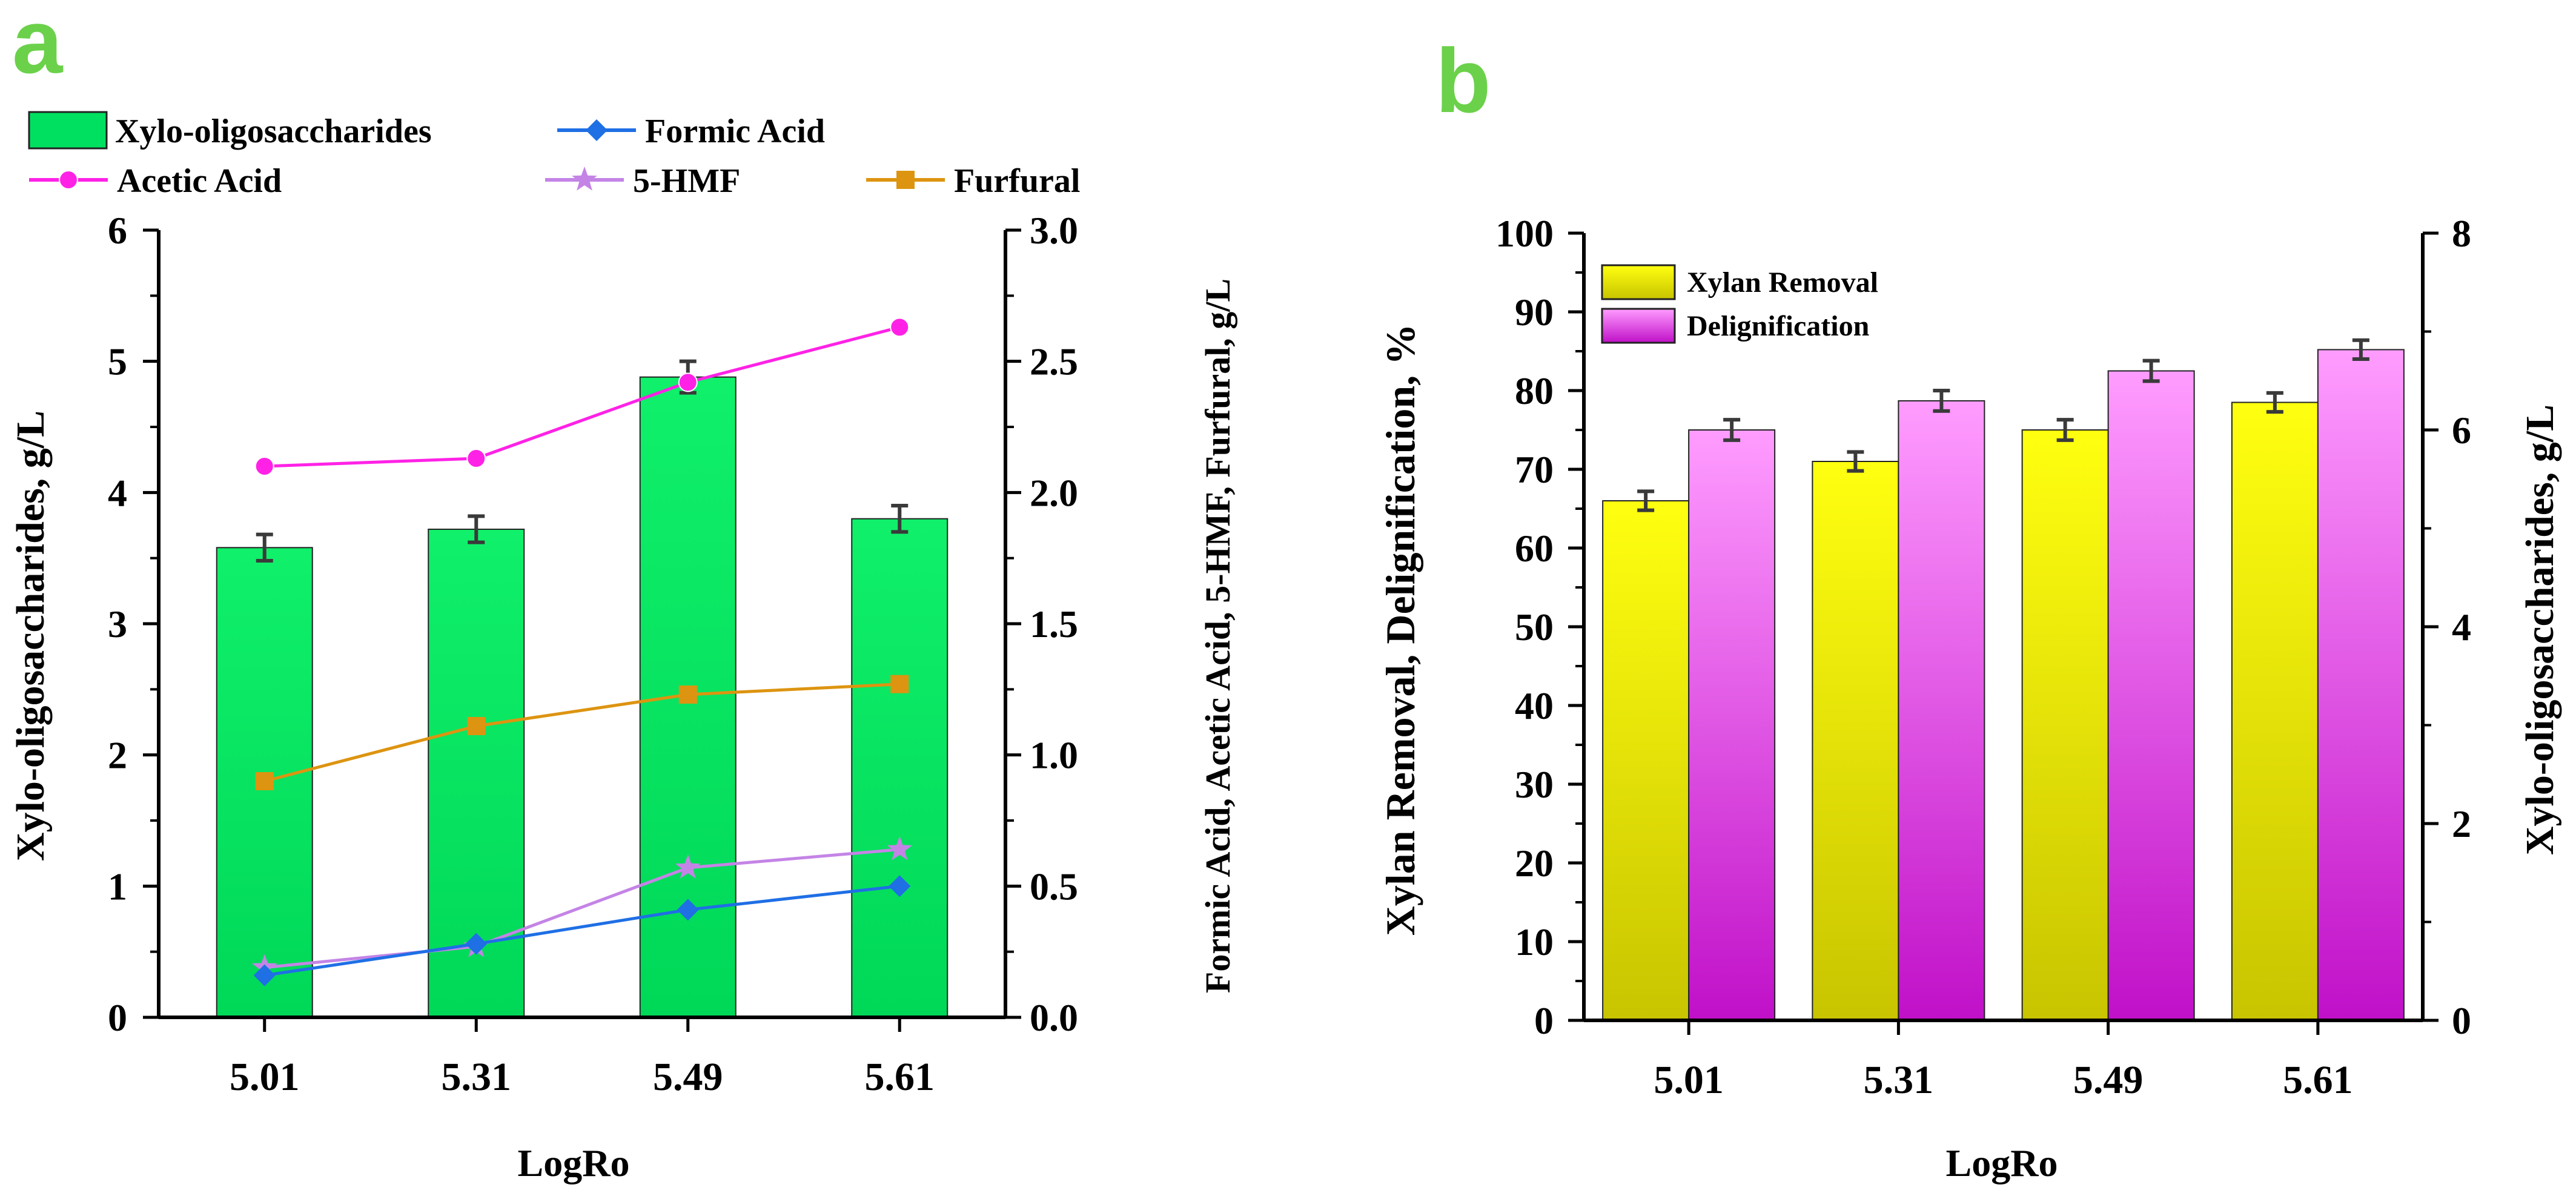 Image resolution: width=2576 pixels, height=1199 pixels. Describe the element at coordinates (2461, 823) in the screenshot. I see `y-right-tick-label-2: 2` at that location.